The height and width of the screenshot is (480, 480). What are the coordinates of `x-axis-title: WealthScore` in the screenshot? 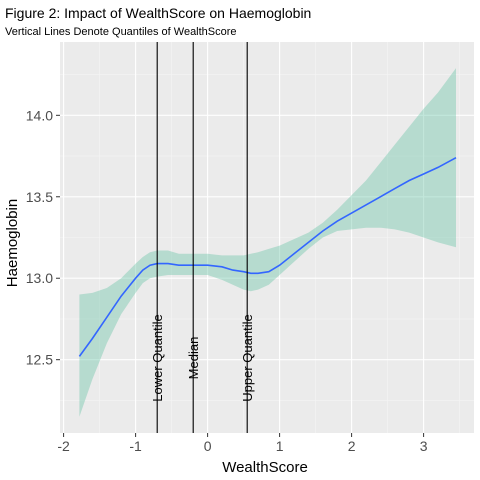 It's located at (265, 467).